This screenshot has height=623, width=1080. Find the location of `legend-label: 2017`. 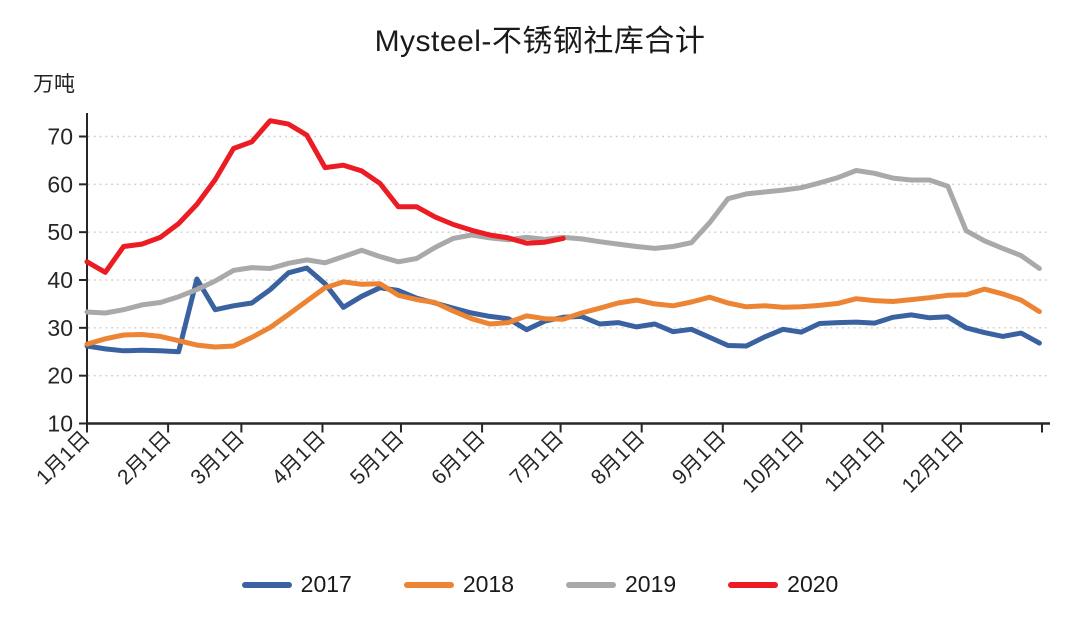

legend-label: 2017 is located at coordinates (326, 584).